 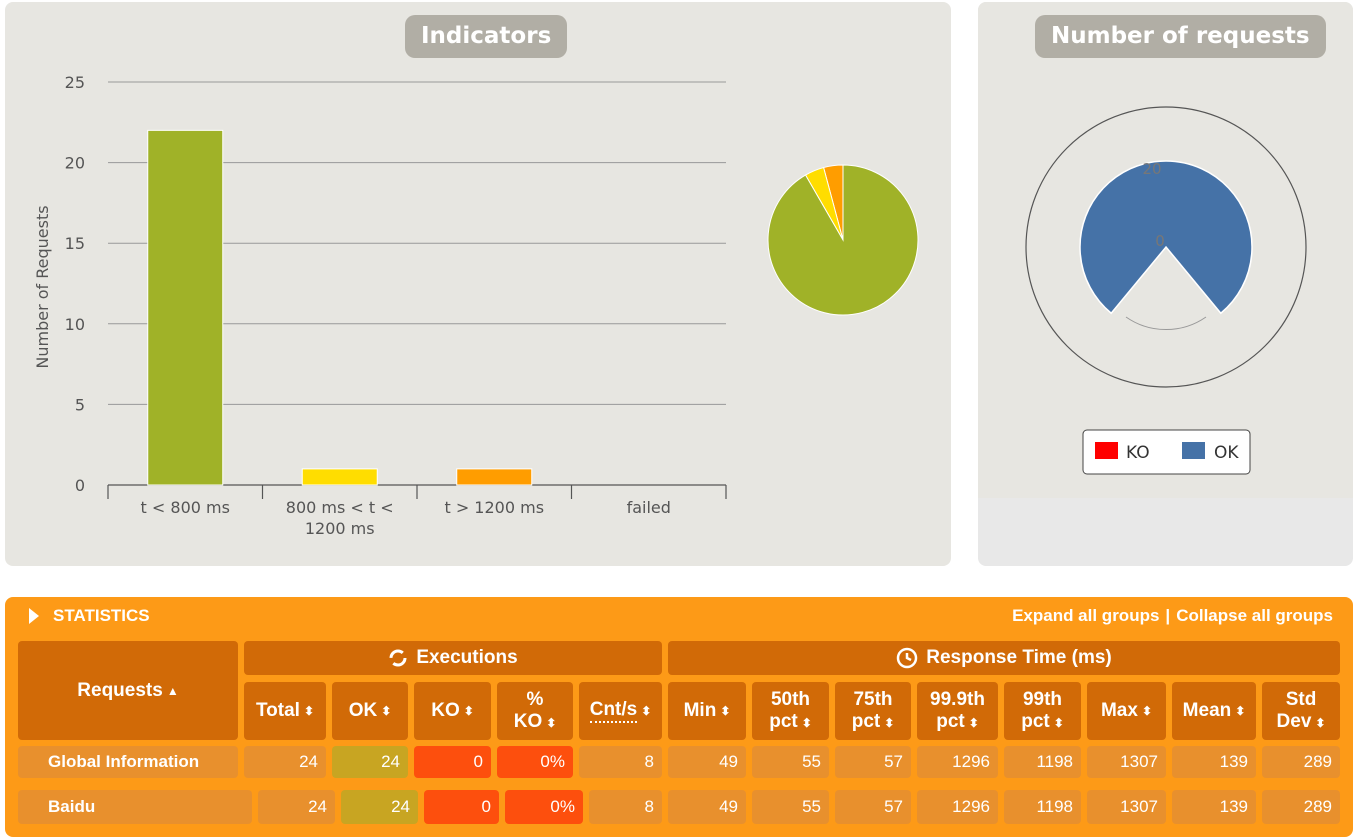 I want to click on column-75th-pct: 75th pct ⬍, so click(x=873, y=711).